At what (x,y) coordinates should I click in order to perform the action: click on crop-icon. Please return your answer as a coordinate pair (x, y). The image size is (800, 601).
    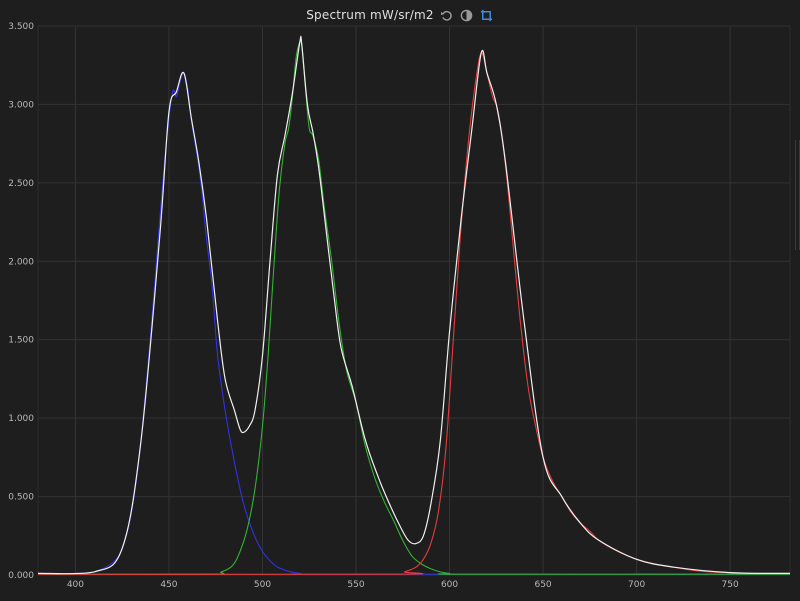
    Looking at the image, I should click on (487, 15).